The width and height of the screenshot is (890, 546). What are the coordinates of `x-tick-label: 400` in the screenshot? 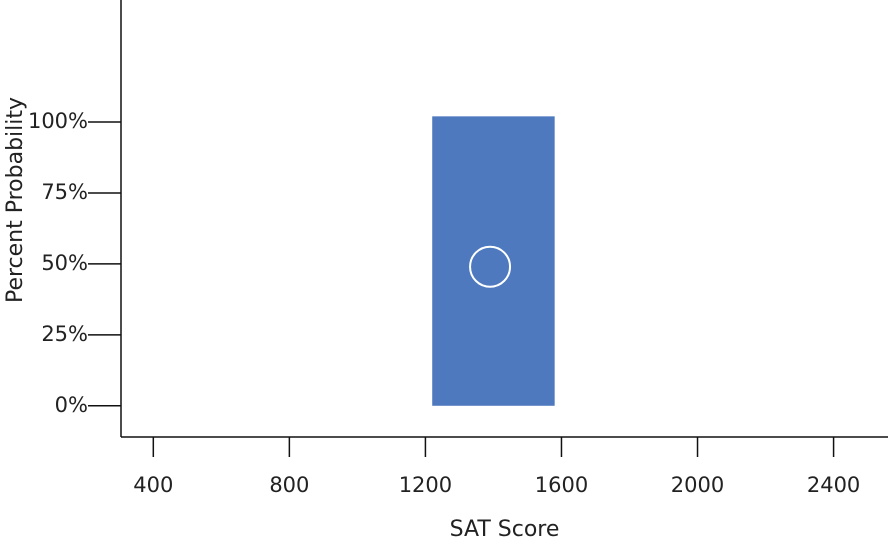 It's located at (153, 485).